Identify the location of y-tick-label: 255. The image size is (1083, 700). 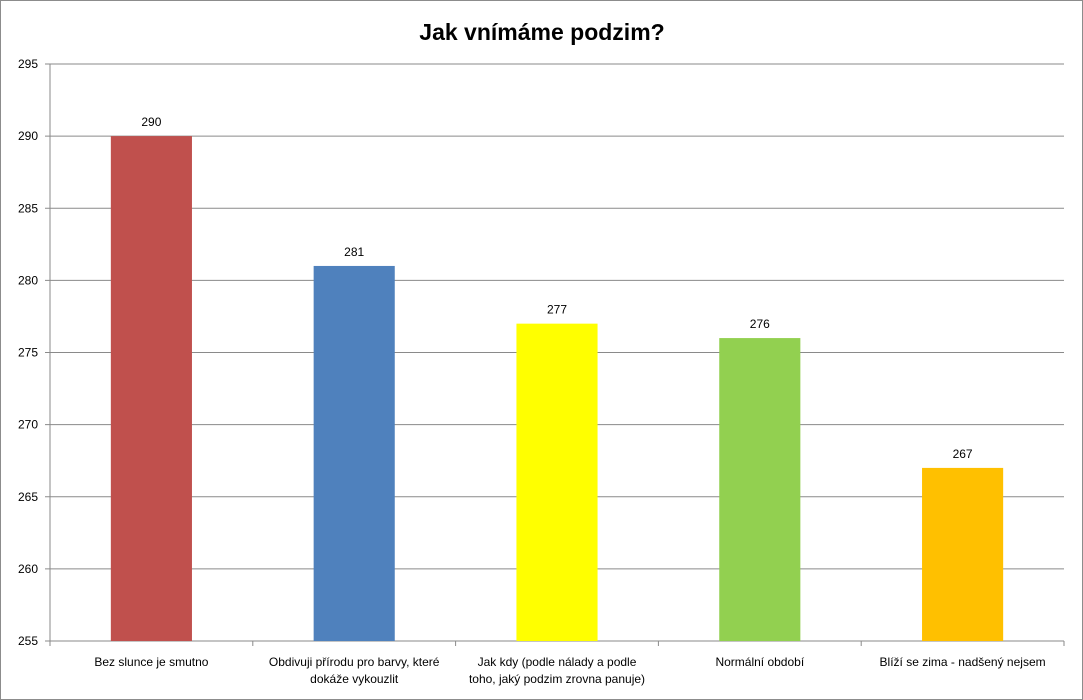
(28, 641).